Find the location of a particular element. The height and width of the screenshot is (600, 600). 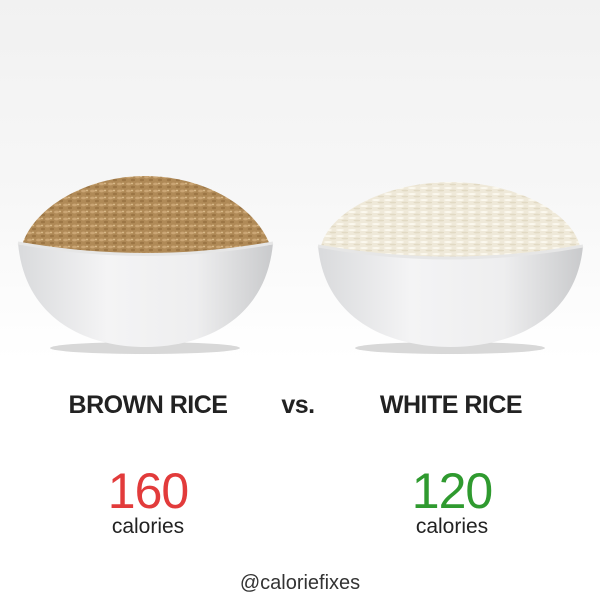

left-label: BROWN RICE is located at coordinates (148, 405).